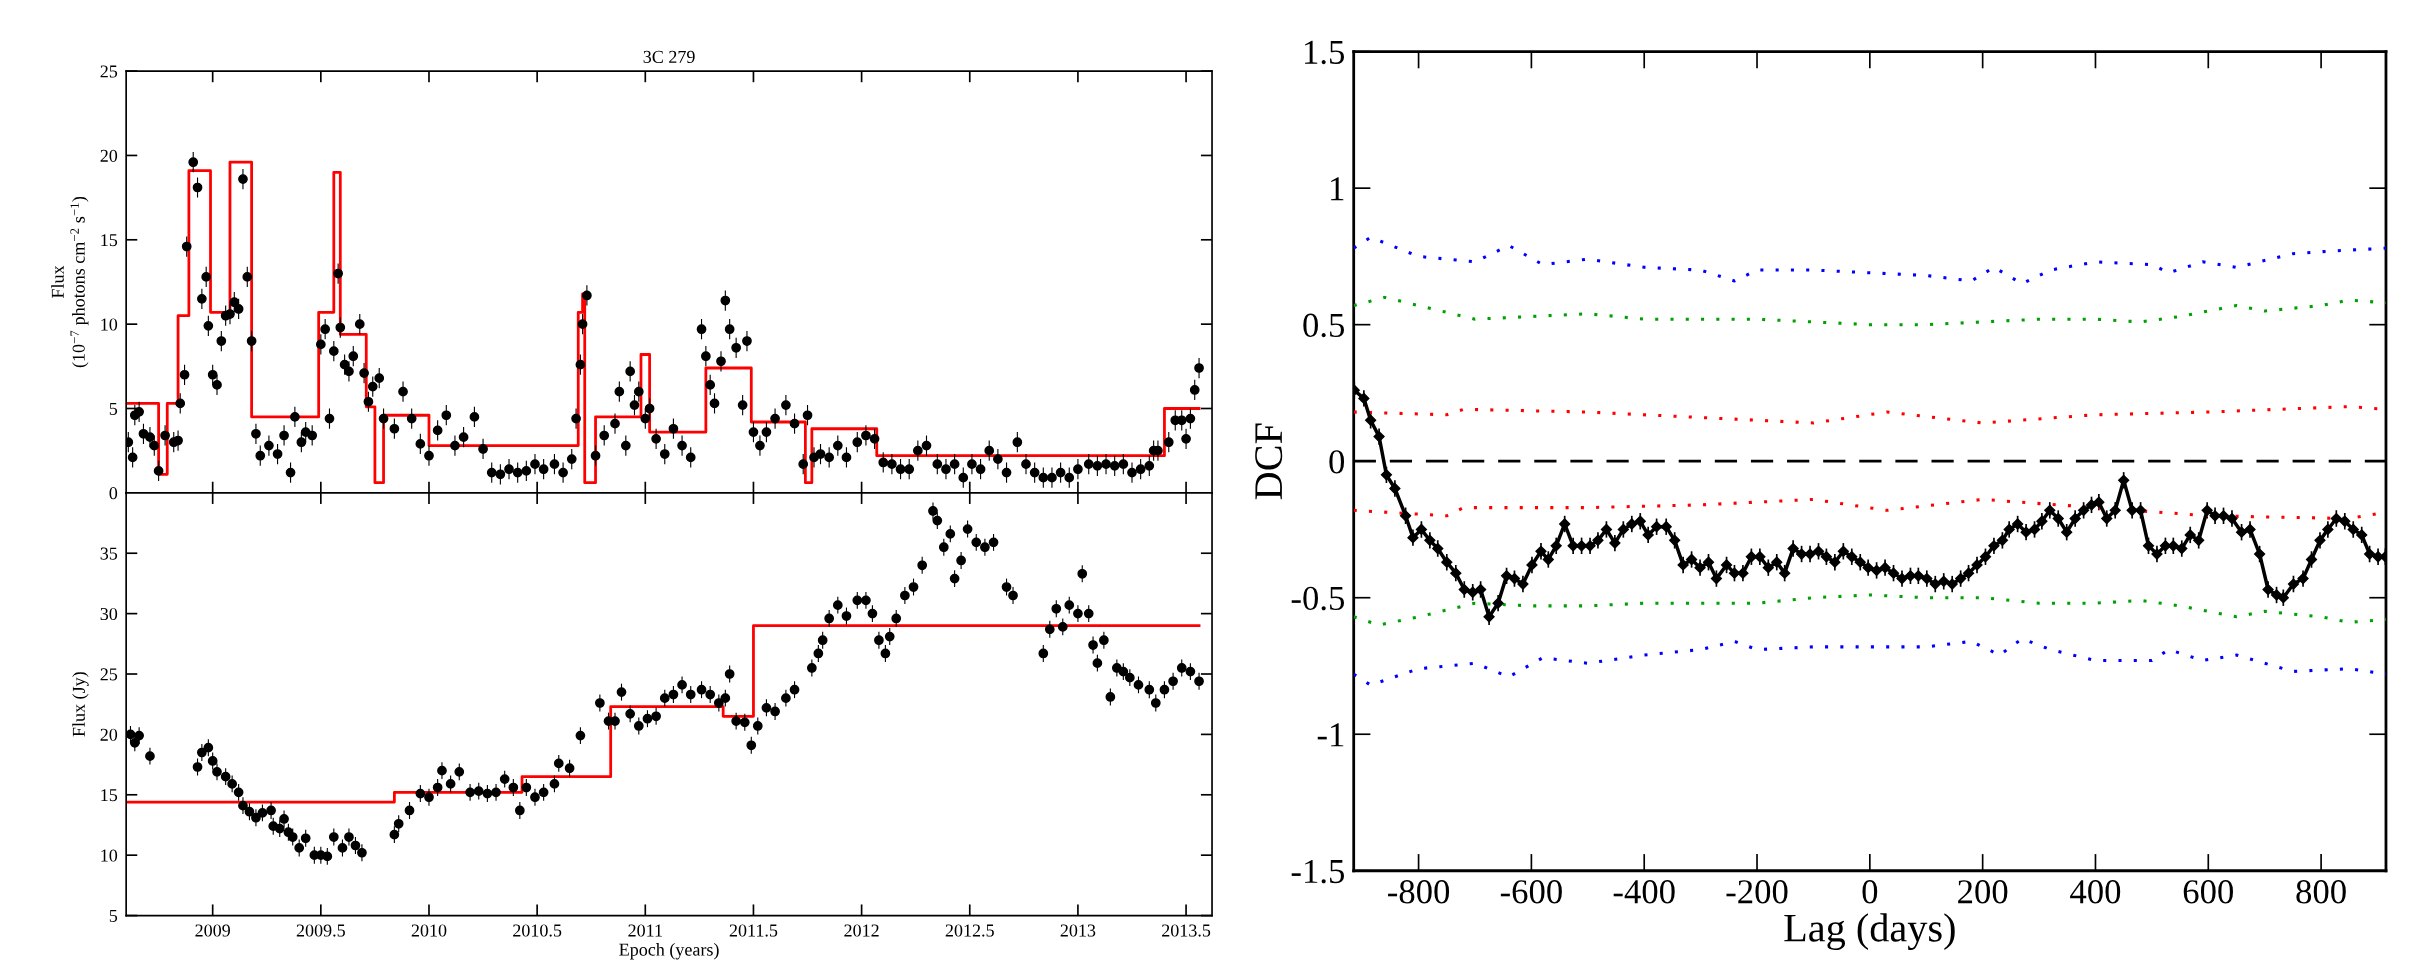 This screenshot has height=974, width=2426. Describe the element at coordinates (645, 930) in the screenshot. I see `x-tick-label: 2011` at that location.